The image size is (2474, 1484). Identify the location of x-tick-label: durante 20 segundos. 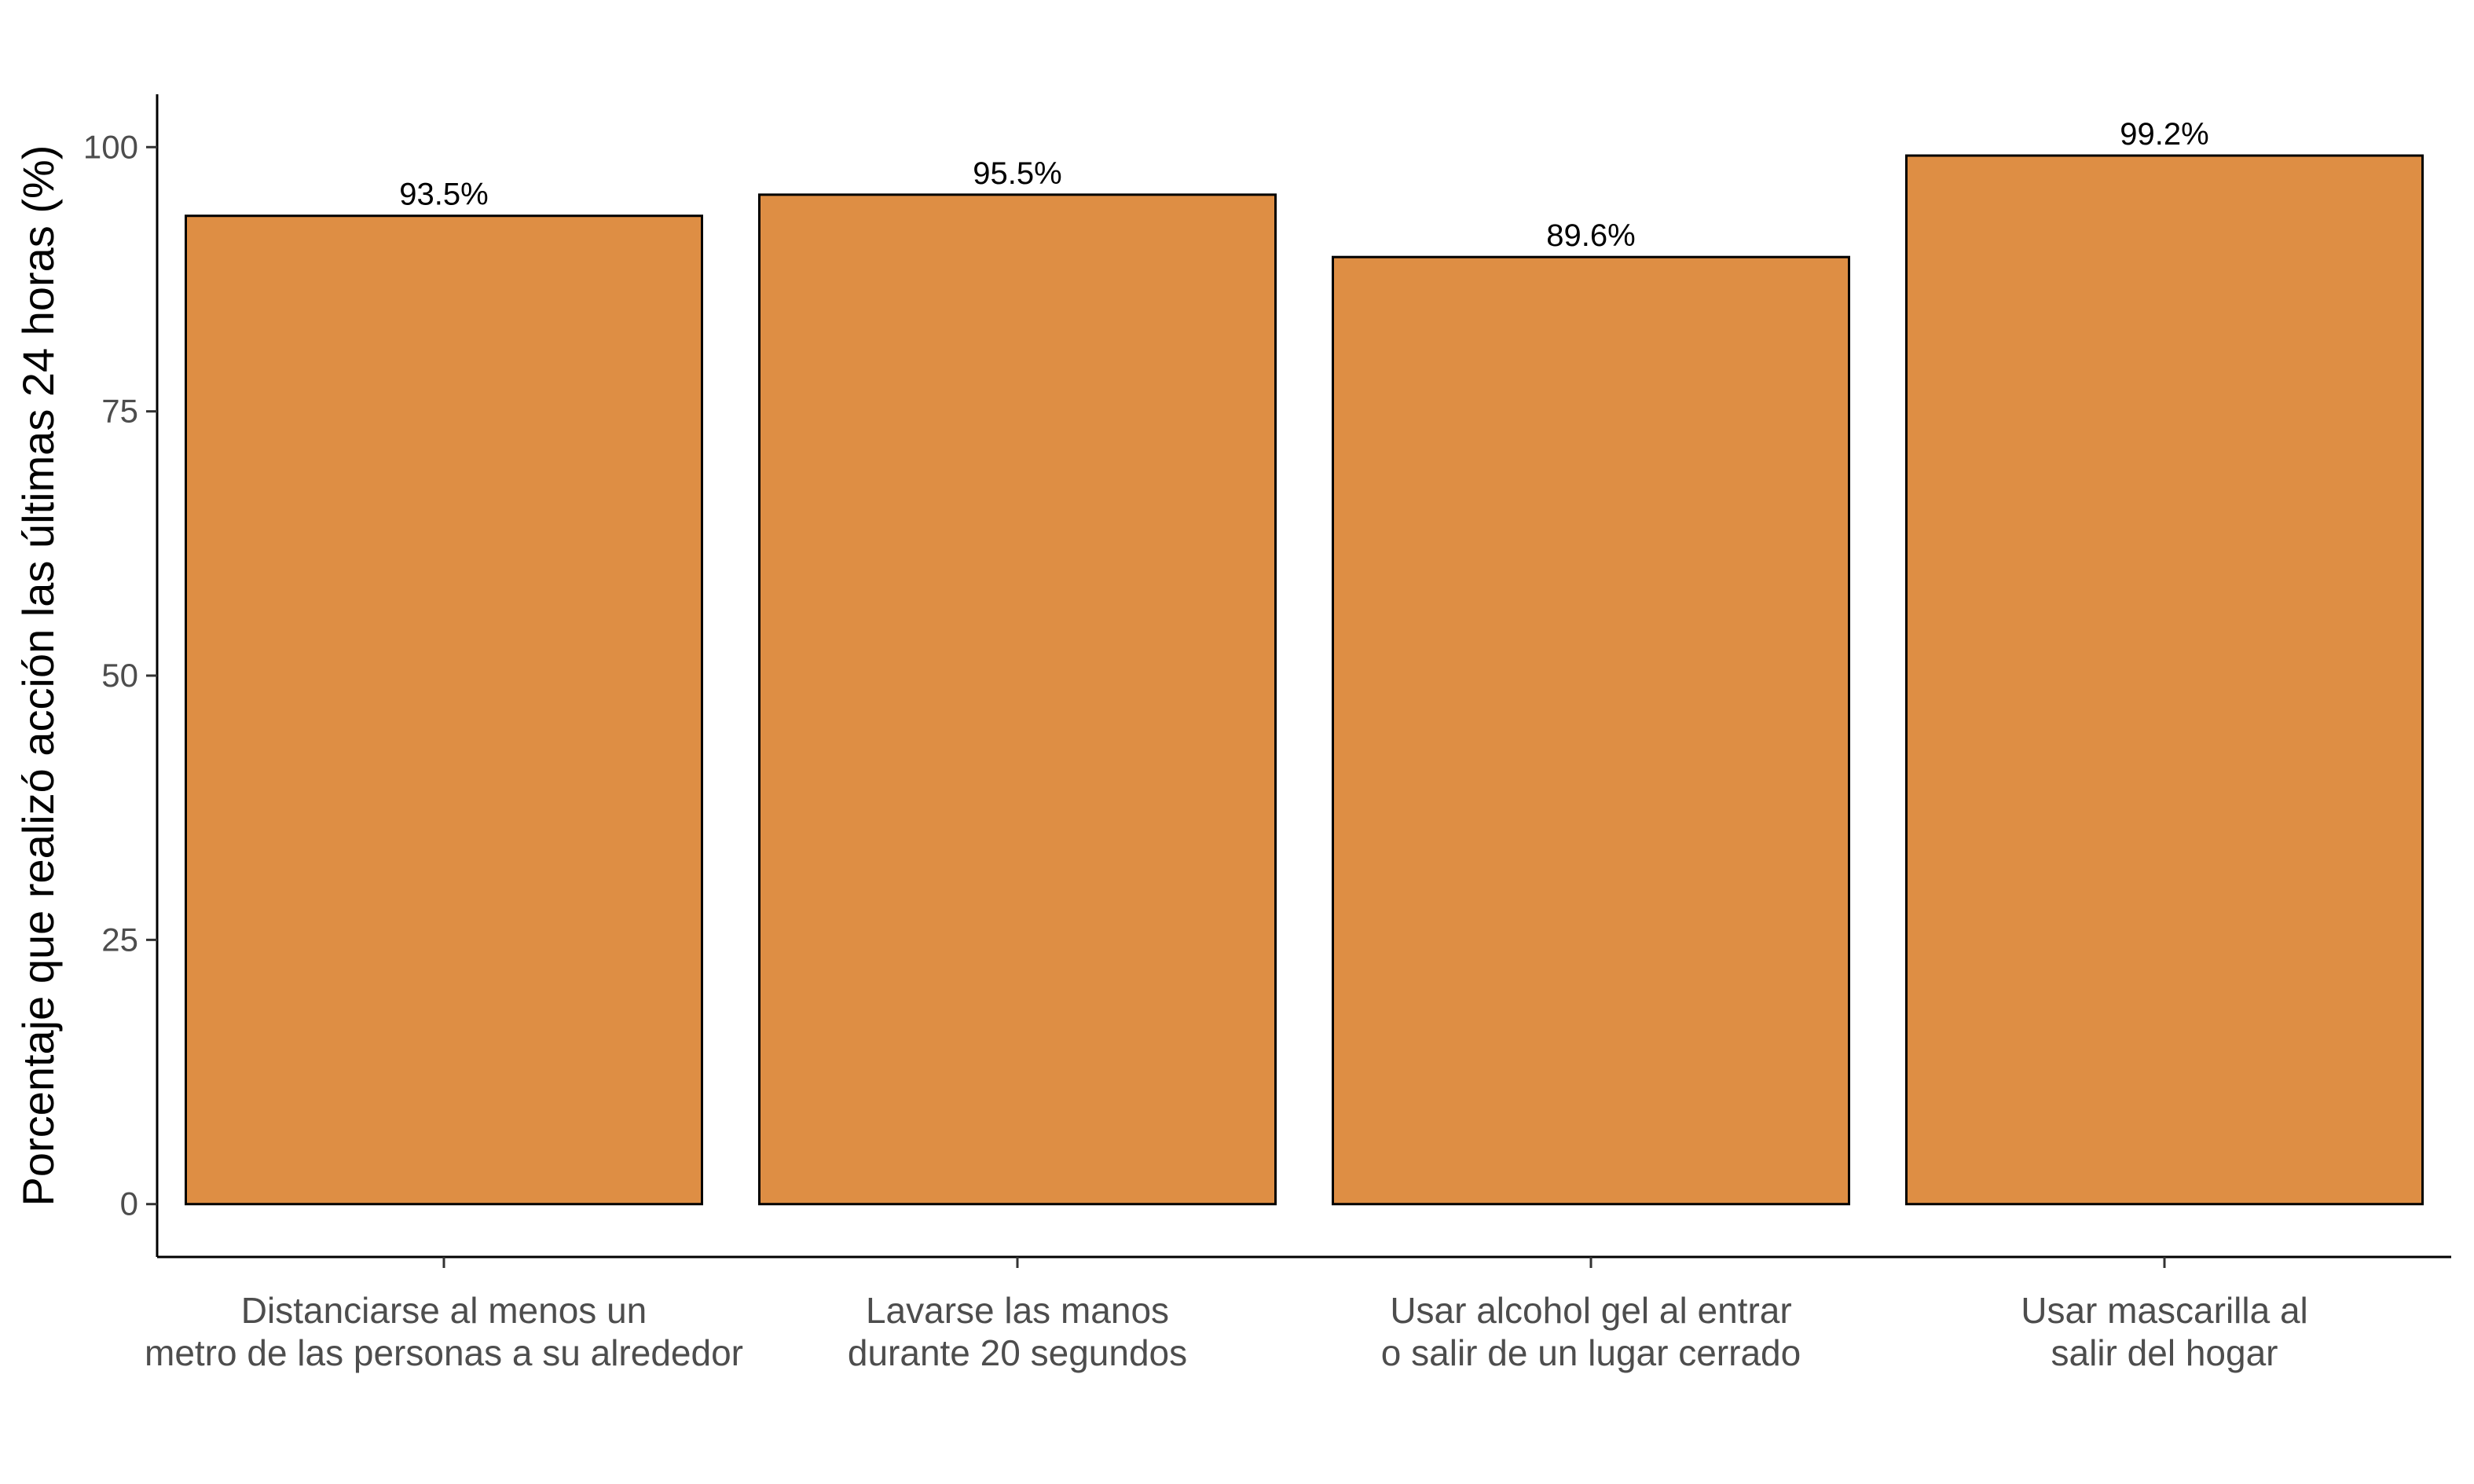
(1017, 1352).